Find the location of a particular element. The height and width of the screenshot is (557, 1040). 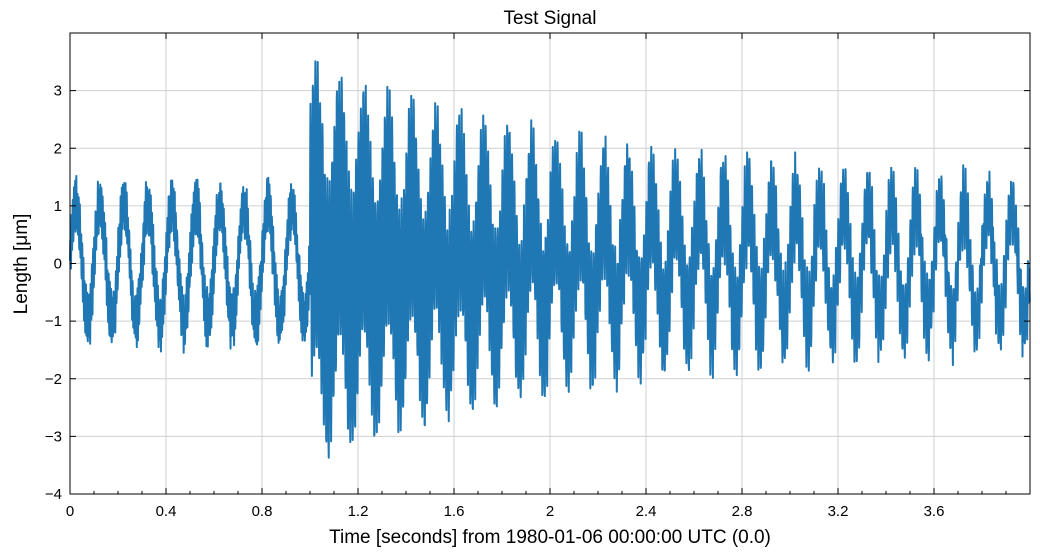

y-tick-label: −1 is located at coordinates (53, 321).